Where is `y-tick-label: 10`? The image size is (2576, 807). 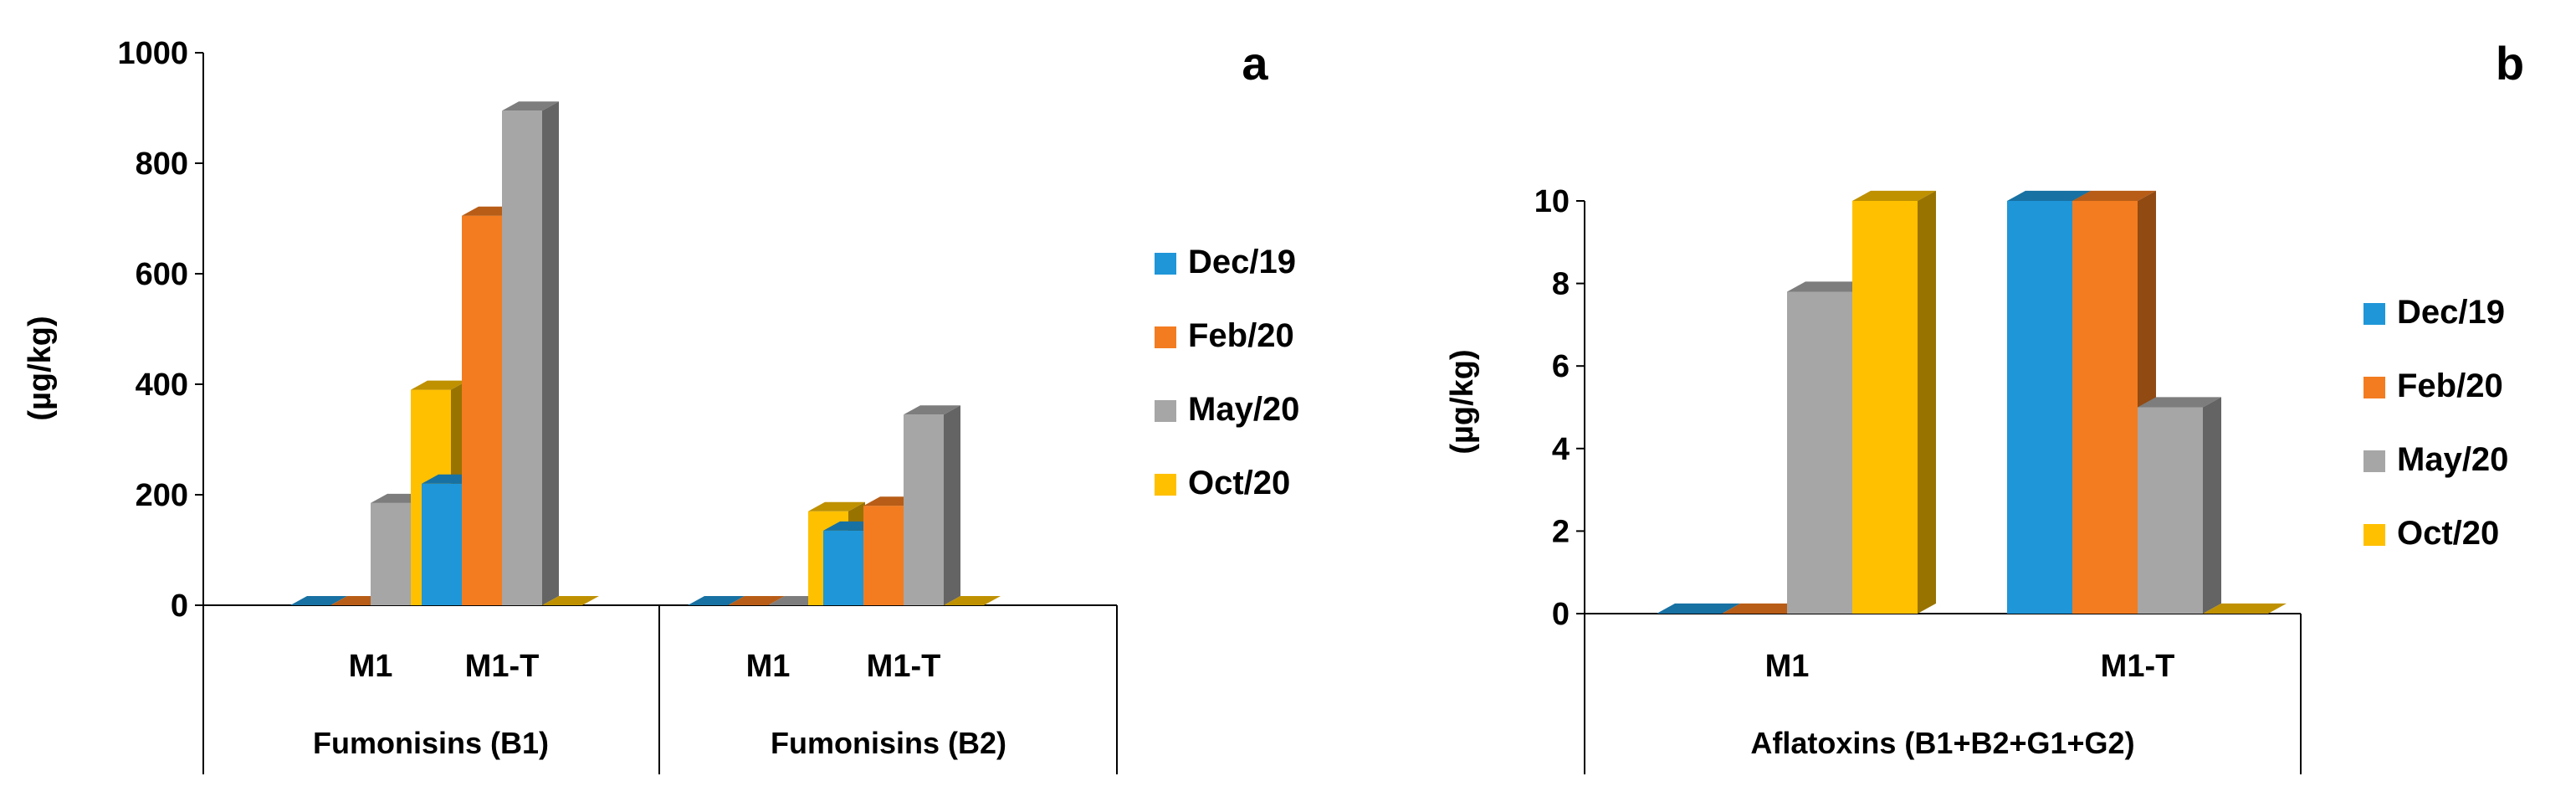 y-tick-label: 10 is located at coordinates (1552, 201).